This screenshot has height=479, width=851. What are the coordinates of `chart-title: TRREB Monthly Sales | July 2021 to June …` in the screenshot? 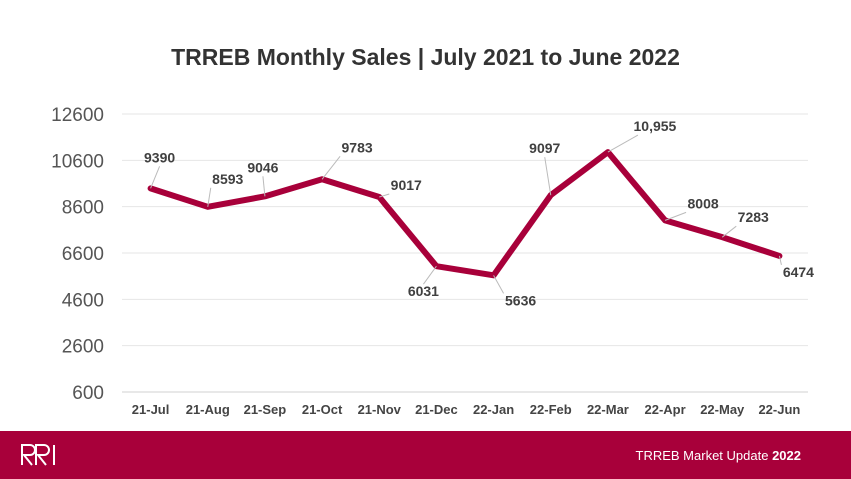 It's located at (425, 57).